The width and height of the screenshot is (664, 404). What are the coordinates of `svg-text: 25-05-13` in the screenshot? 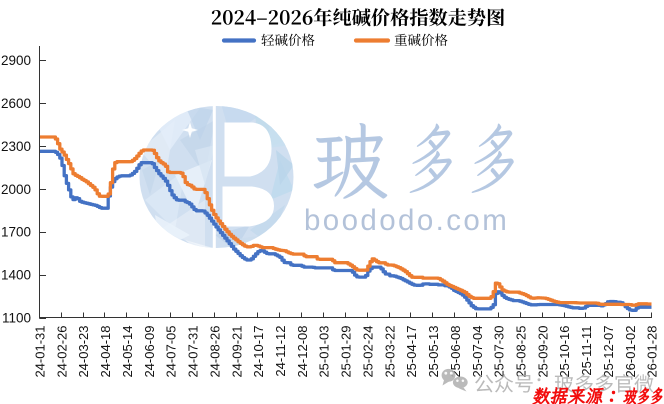 It's located at (433, 352).